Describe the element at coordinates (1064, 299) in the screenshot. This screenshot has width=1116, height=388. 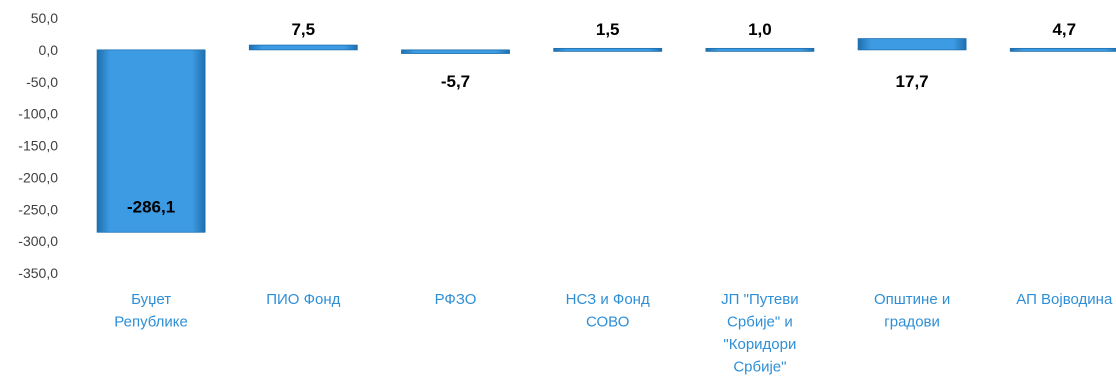
I see `category-label: АП Војводина` at that location.